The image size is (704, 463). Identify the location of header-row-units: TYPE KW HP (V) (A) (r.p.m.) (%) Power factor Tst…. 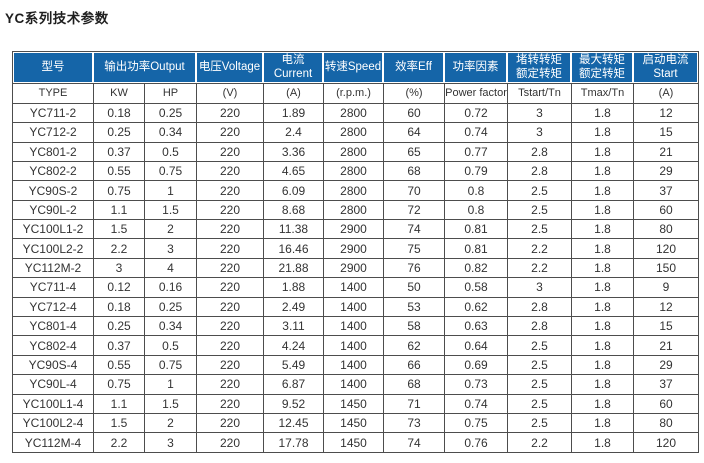
(355, 92).